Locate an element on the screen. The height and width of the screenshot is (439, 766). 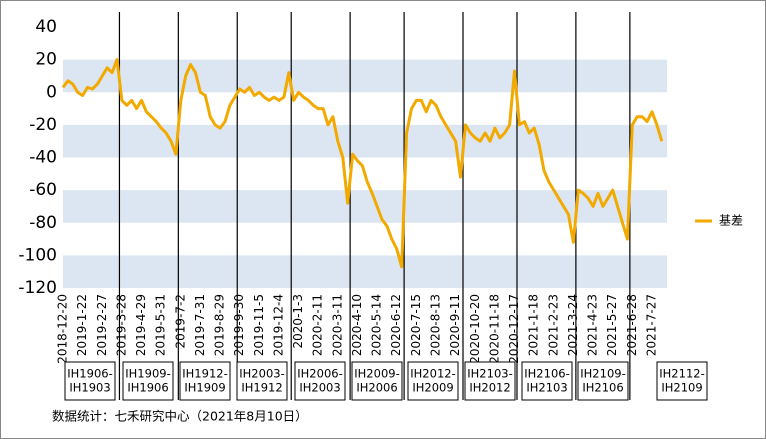
x-tick-label: 2019-12-4 is located at coordinates (278, 325).